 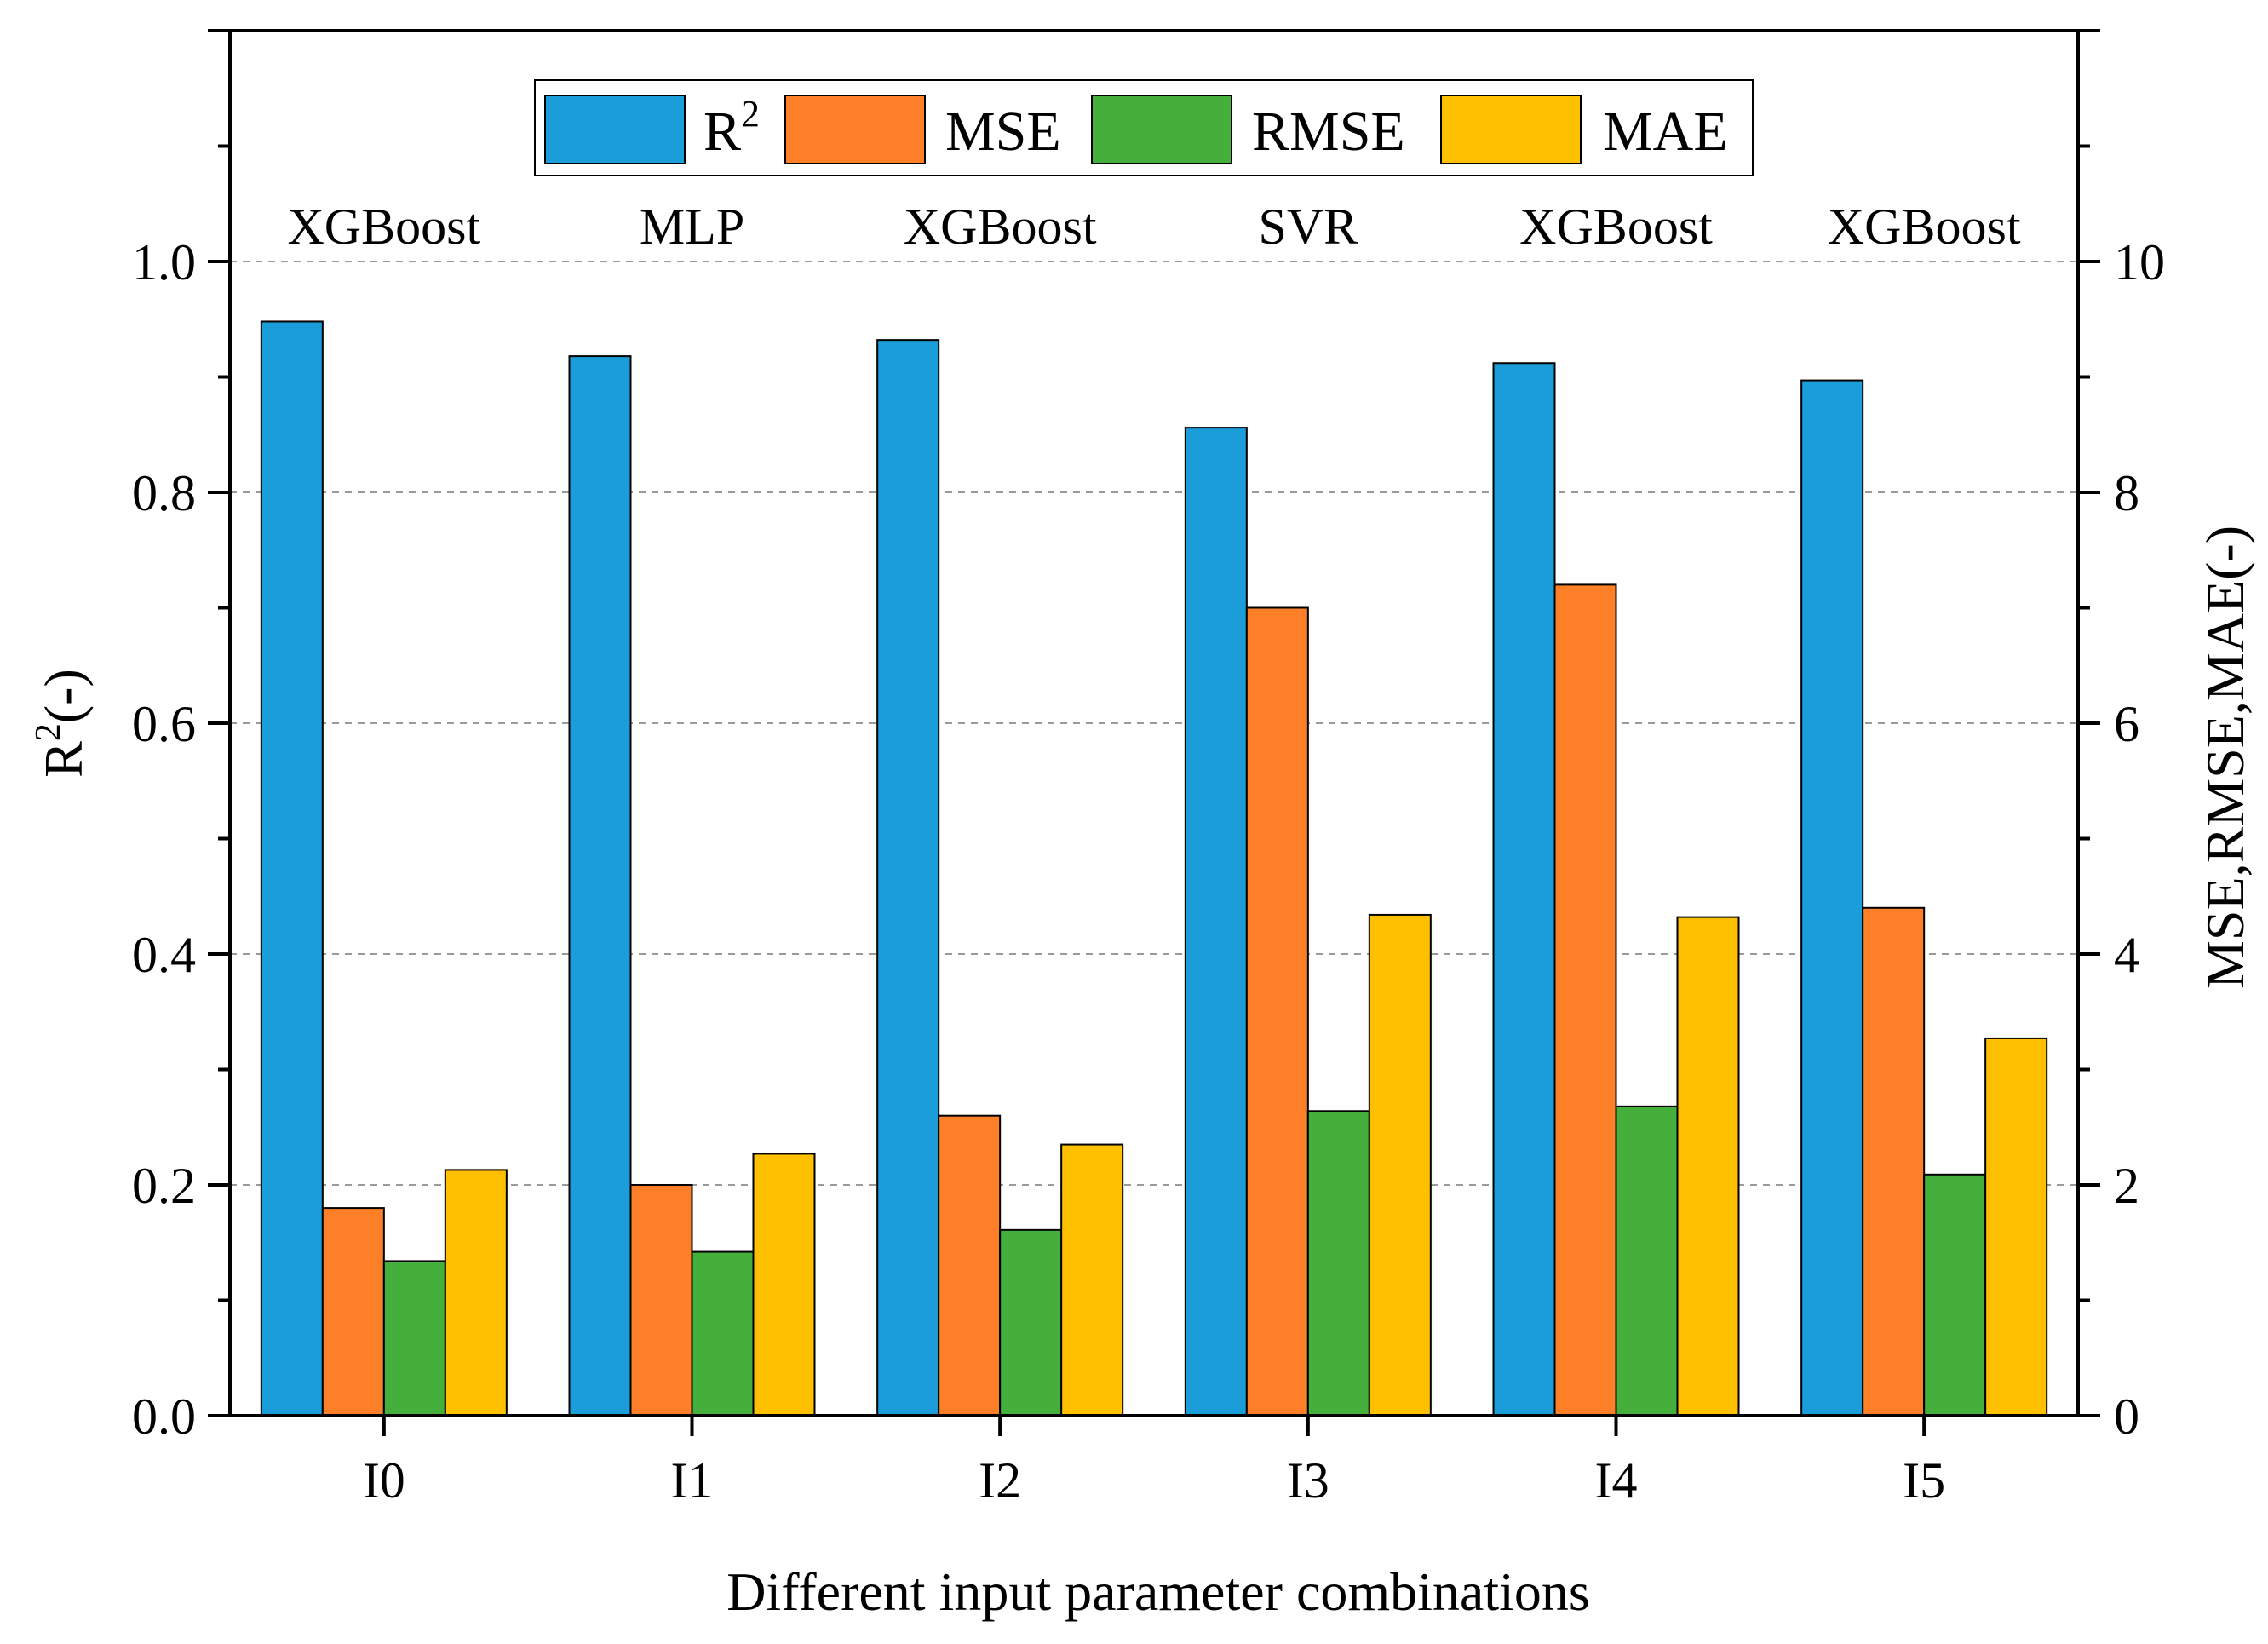 I want to click on bar-mse-i4, so click(x=1585, y=1000).